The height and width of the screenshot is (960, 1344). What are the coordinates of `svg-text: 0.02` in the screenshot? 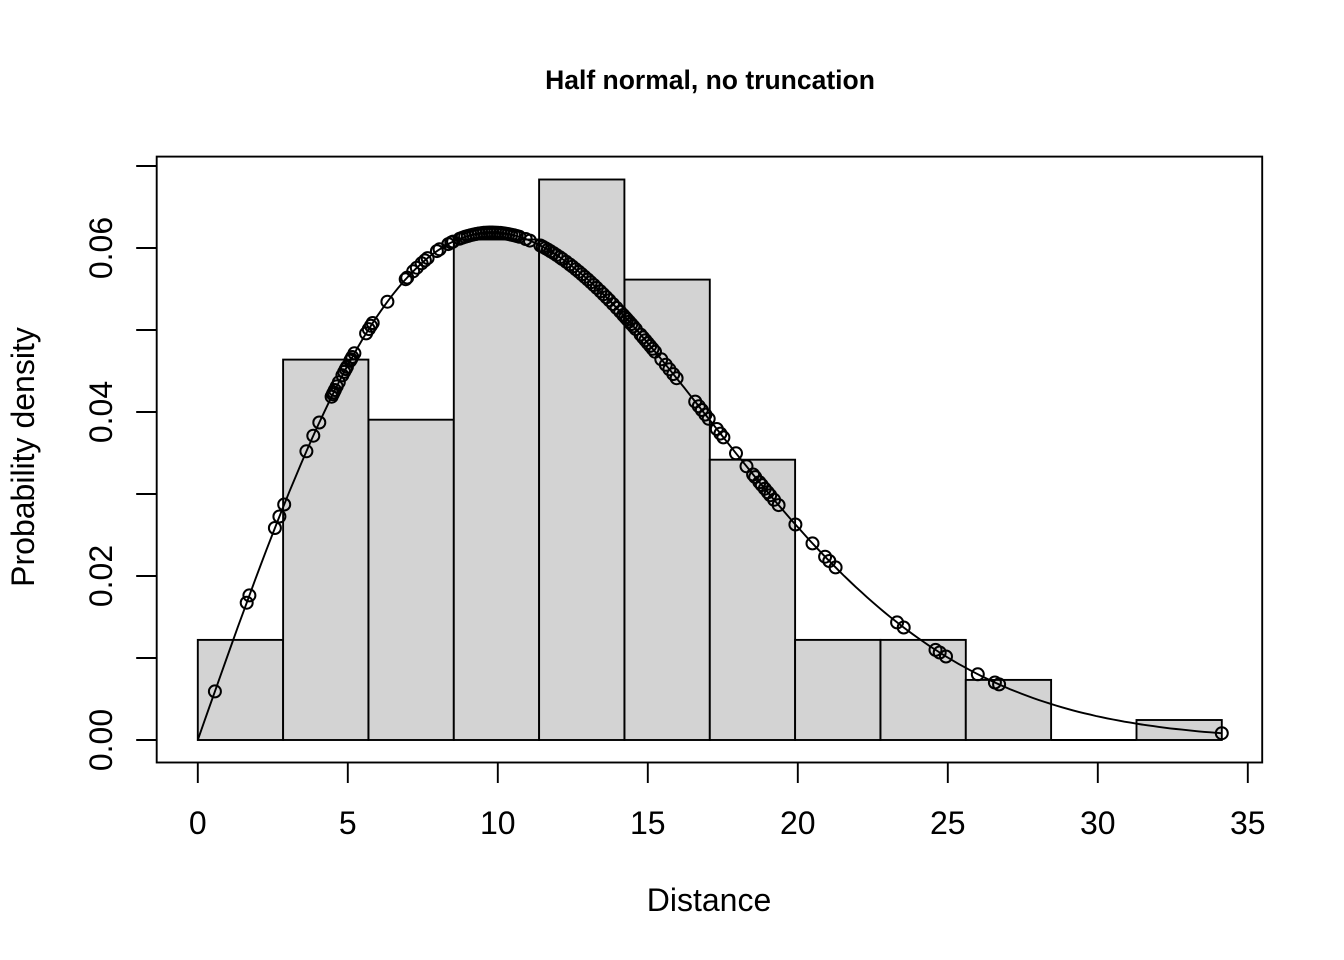 It's located at (101, 576).